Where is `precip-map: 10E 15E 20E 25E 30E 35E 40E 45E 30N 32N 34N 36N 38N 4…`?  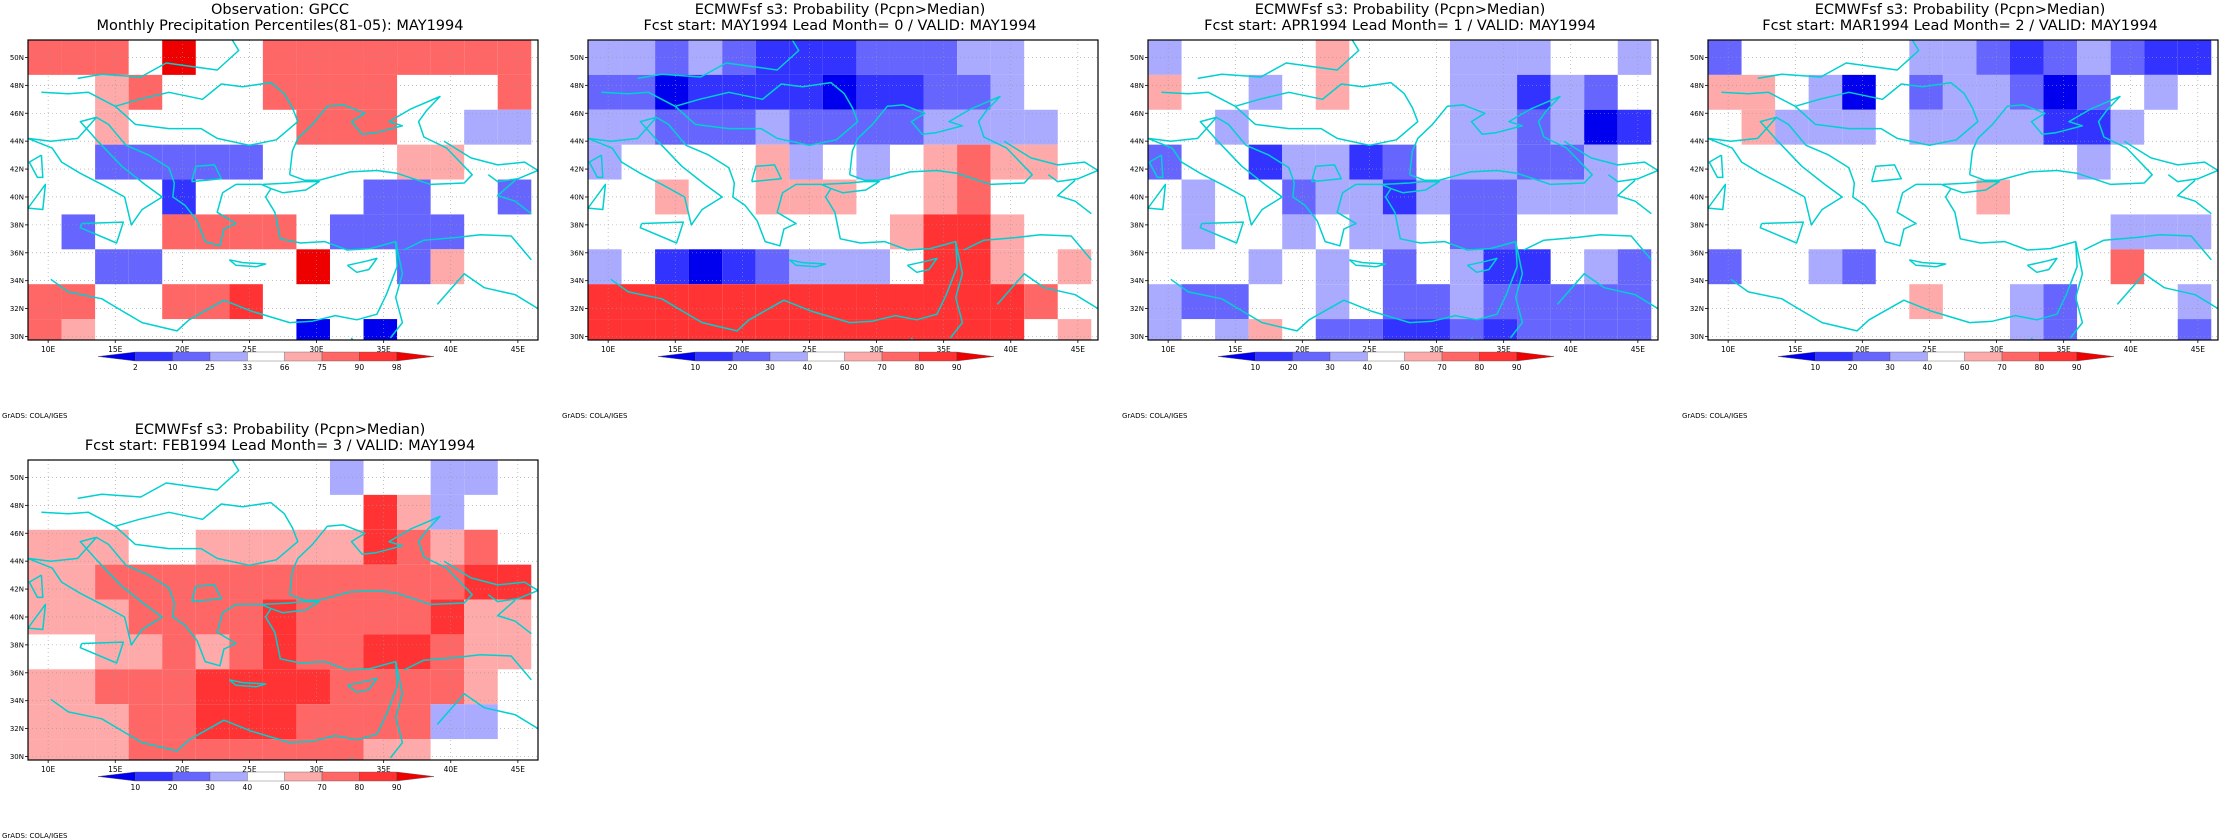
precip-map: 10E 15E 20E 25E 30E 35E 40E 45E 30N 32N 34N 36N 38N 4… is located at coordinates (834, 205).